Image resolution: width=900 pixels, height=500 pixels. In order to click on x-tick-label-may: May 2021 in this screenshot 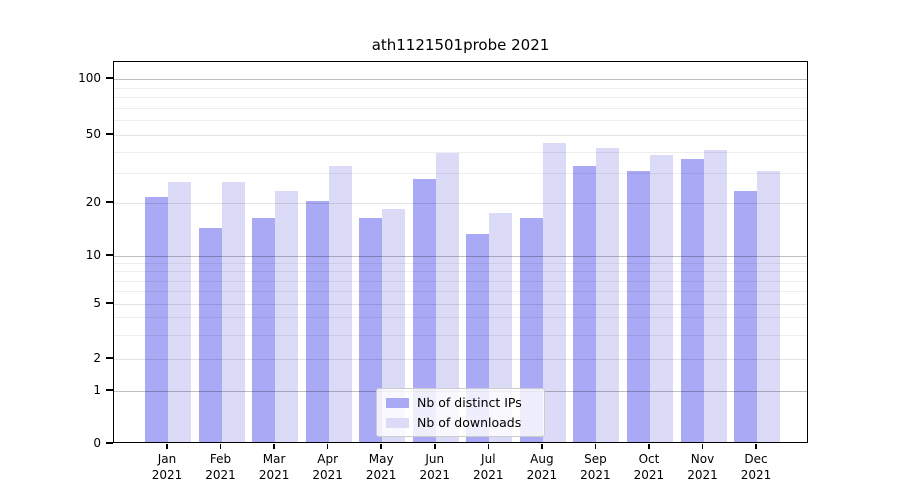, I will do `click(381, 467)`.